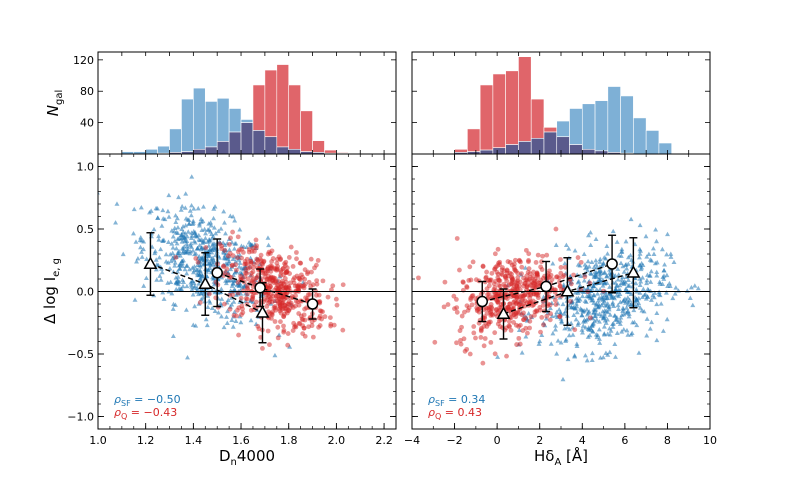  I want to click on rho-sf-label: ρSF = 0.34, so click(456, 400).